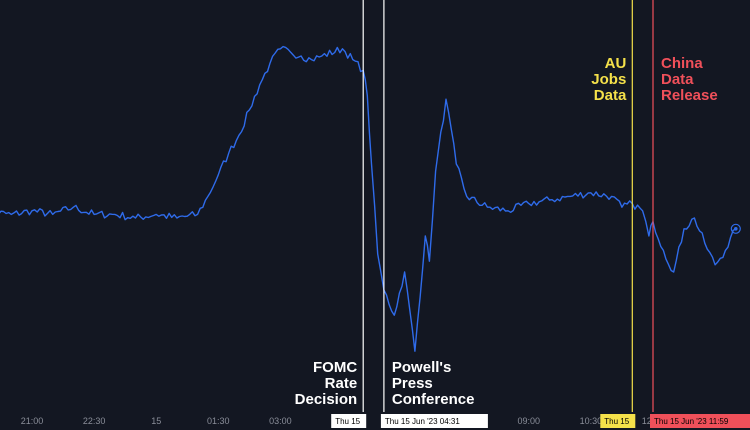  I want to click on event-label-0: FOMC Rate Decision, so click(326, 383).